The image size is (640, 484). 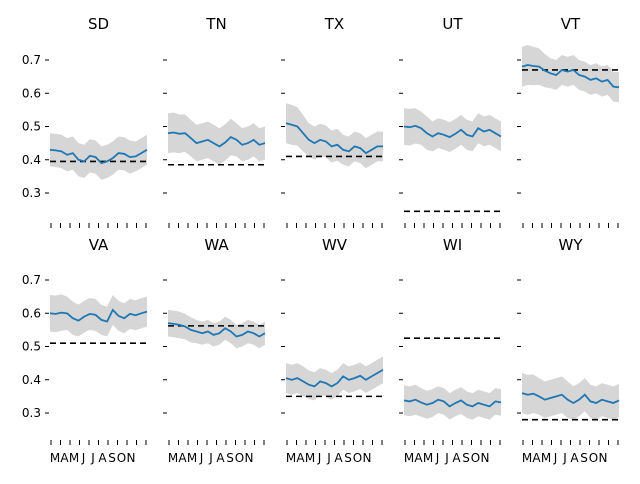 What do you see at coordinates (569, 350) in the screenshot?
I see `panel-wy: WYM A M J J A S O N` at bounding box center [569, 350].